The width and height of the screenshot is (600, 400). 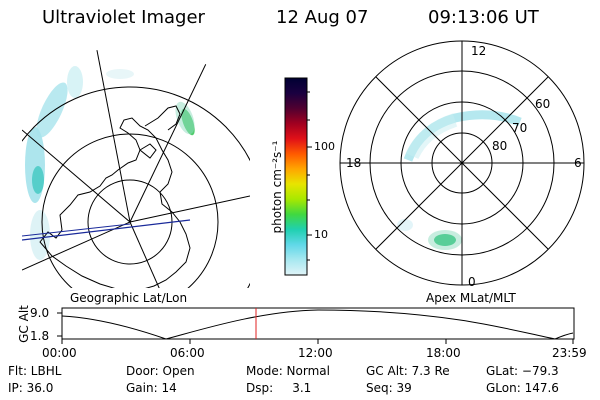 I want to click on door-info: Door: Open, so click(x=160, y=371).